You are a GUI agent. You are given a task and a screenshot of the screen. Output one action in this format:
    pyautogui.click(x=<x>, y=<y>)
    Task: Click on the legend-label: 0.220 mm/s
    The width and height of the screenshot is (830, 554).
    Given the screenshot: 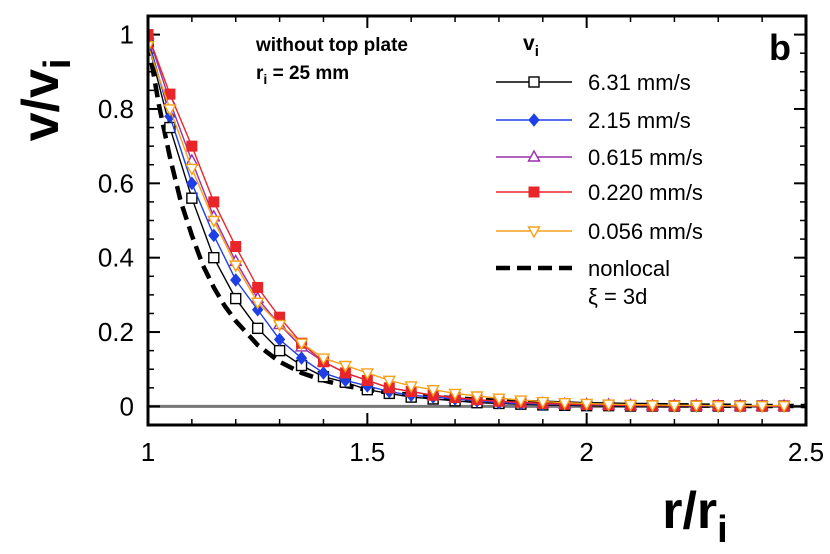 What is the action you would take?
    pyautogui.click(x=645, y=192)
    